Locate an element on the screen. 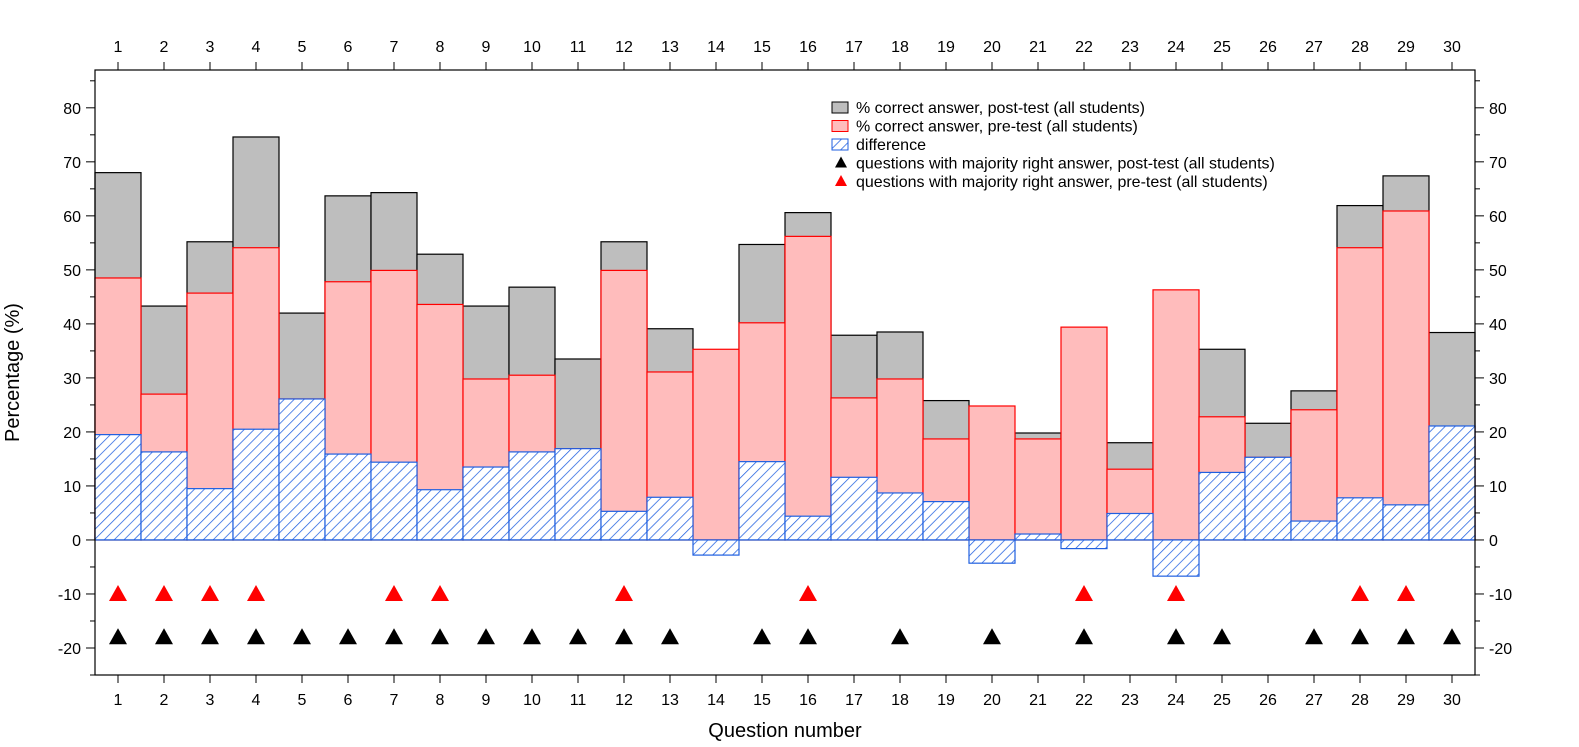 The image size is (1579, 747). x-tick-label-top: 15 is located at coordinates (762, 47).